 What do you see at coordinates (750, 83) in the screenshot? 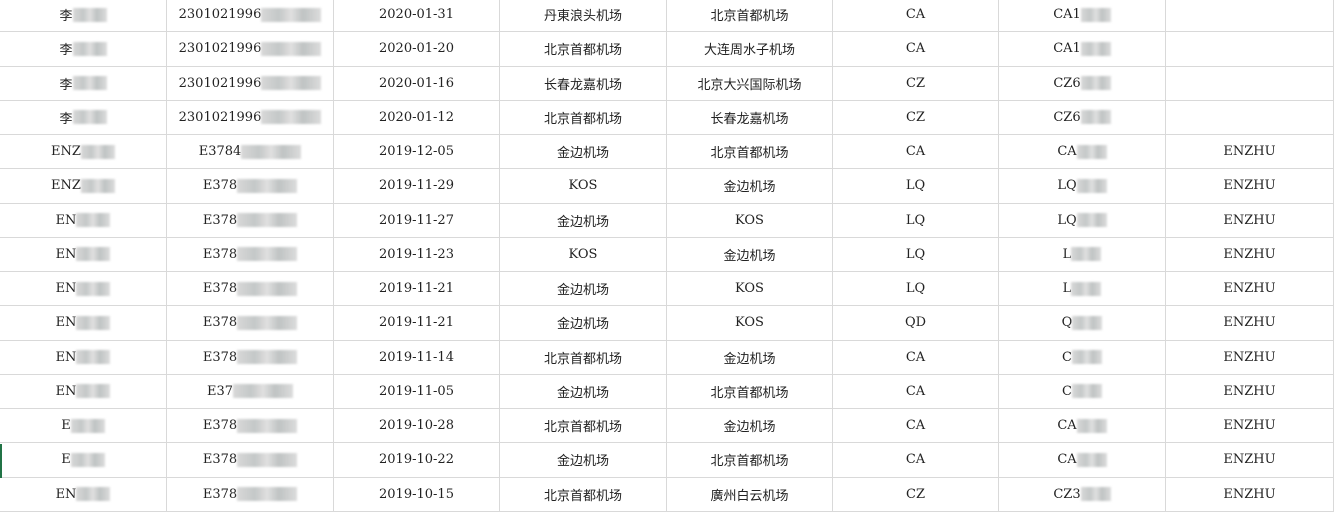
I see `cell-to: 北京大兴国际机场` at bounding box center [750, 83].